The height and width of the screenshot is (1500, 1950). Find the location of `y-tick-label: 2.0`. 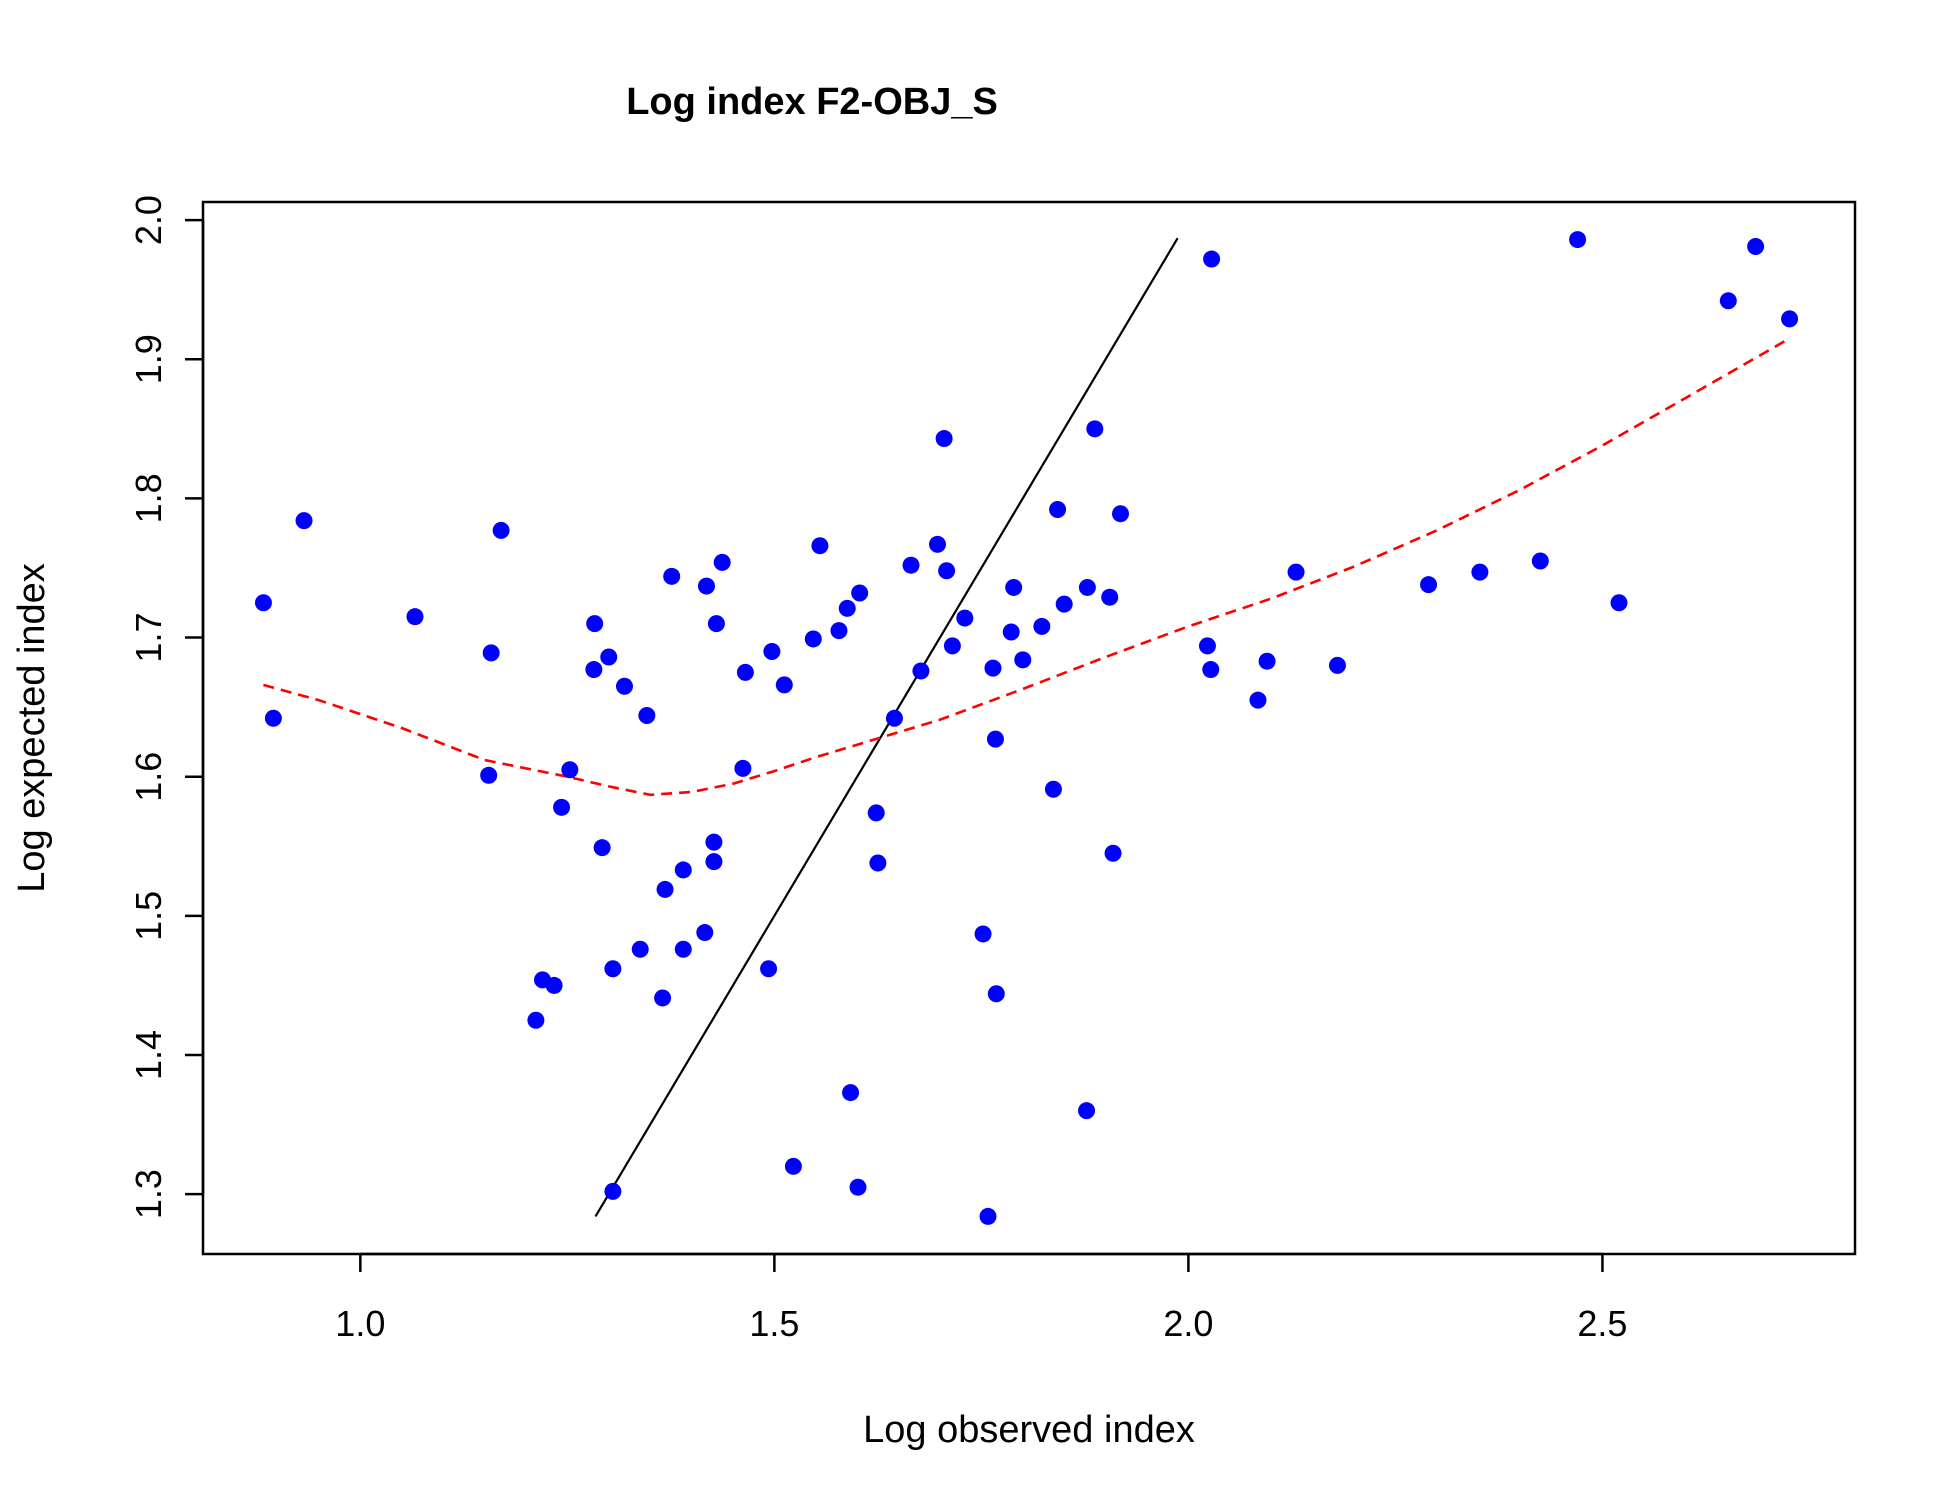

y-tick-label: 2.0 is located at coordinates (148, 220).